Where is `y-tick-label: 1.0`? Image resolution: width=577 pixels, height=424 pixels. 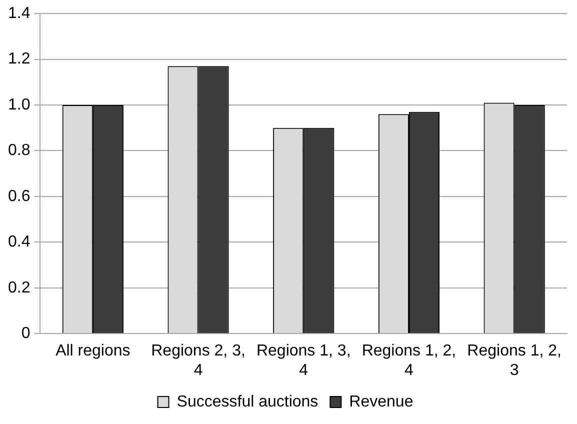 y-tick-label: 1.0 is located at coordinates (19, 105).